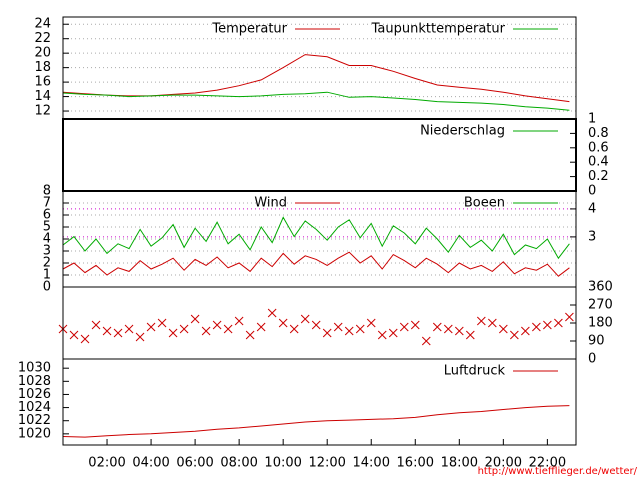  What do you see at coordinates (34, 420) in the screenshot?
I see `y-tick-label: 1022` at bounding box center [34, 420].